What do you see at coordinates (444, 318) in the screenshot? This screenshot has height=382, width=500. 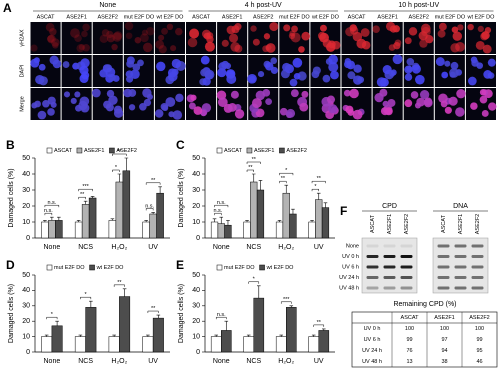 I see `table-header: ASE2F1` at bounding box center [444, 318].